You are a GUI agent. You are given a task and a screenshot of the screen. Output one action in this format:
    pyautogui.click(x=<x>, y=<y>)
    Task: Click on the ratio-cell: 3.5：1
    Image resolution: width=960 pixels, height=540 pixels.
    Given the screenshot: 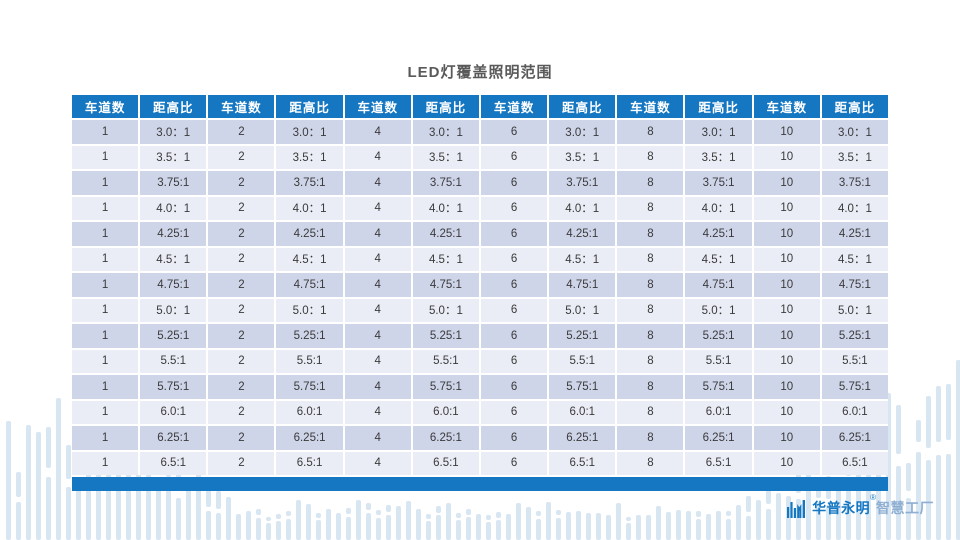 What is the action you would take?
    pyautogui.click(x=173, y=157)
    